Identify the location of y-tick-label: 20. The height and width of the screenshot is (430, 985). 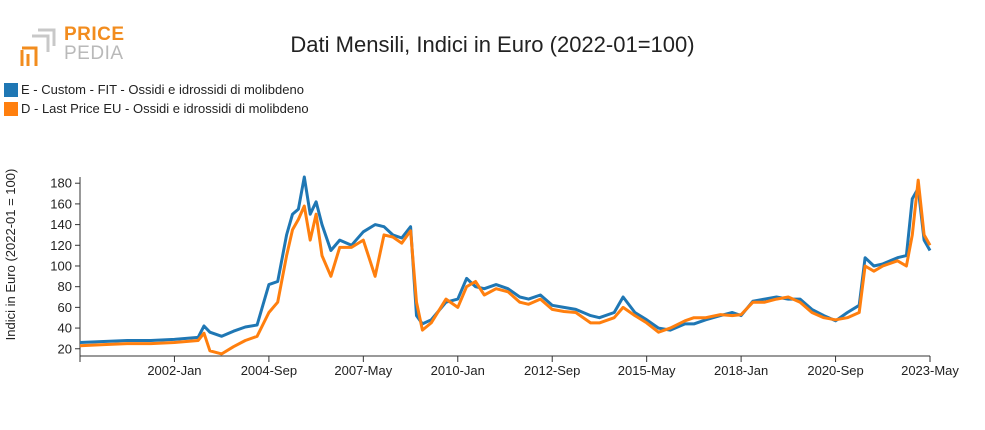
(65, 348).